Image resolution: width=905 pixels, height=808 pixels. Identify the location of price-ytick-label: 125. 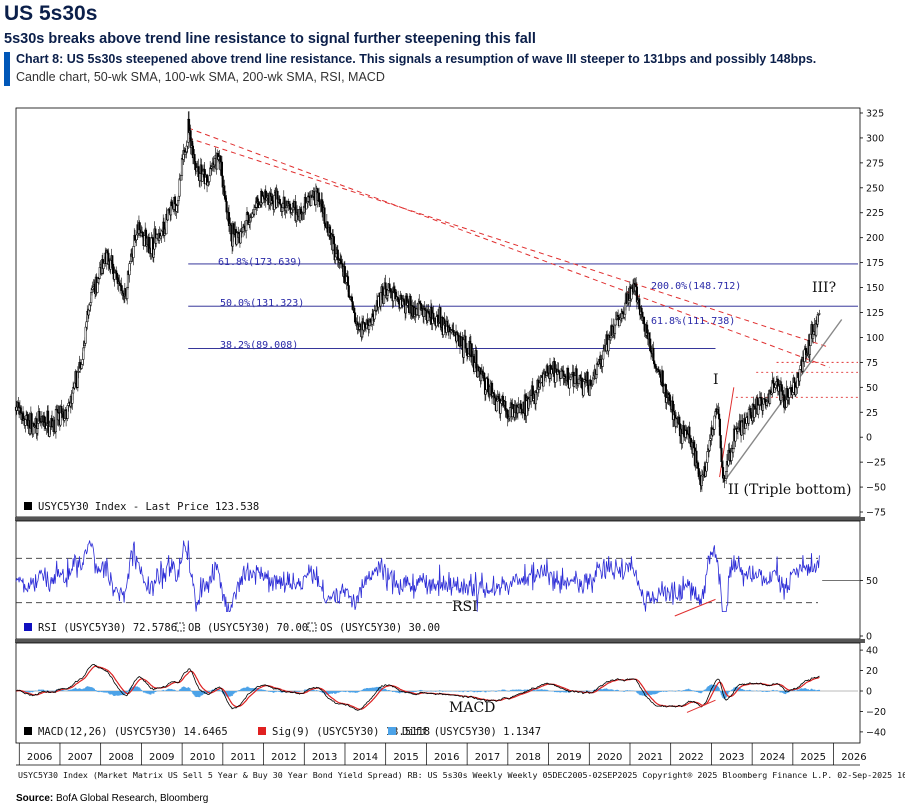
(875, 313).